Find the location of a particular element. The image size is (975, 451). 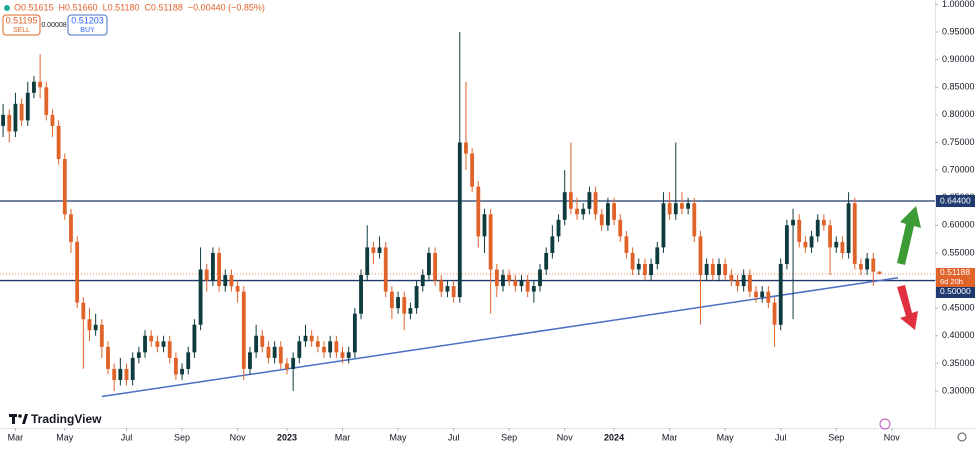

y-tick-label: 1.00000 is located at coordinates (958, 4).